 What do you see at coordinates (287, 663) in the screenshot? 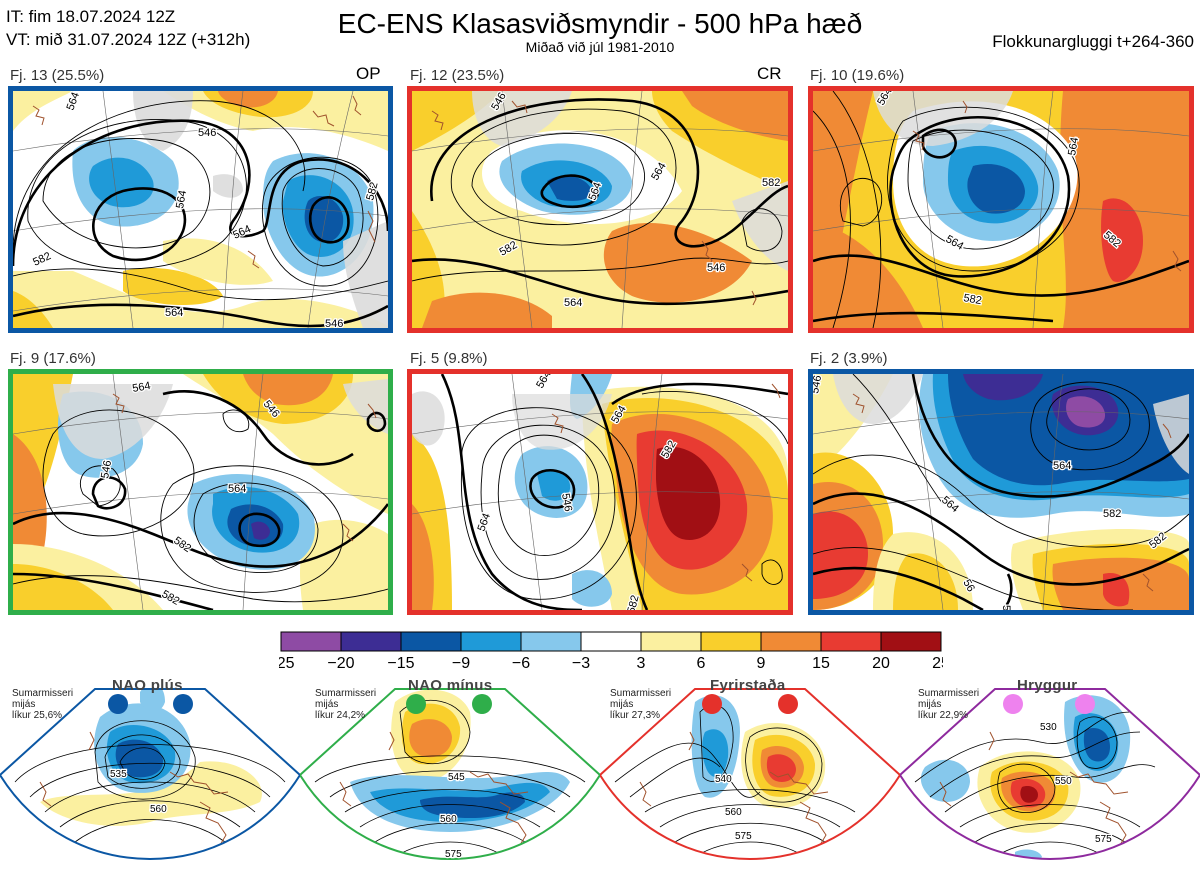
I see `colorbar-tick-label: −25` at bounding box center [287, 663].